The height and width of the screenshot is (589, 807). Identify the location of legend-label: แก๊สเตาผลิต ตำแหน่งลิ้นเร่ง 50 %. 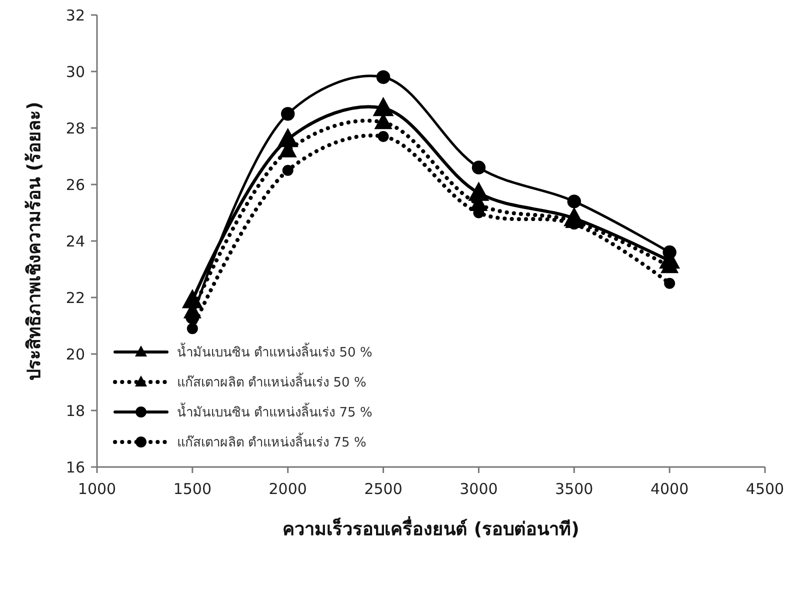
(271, 381).